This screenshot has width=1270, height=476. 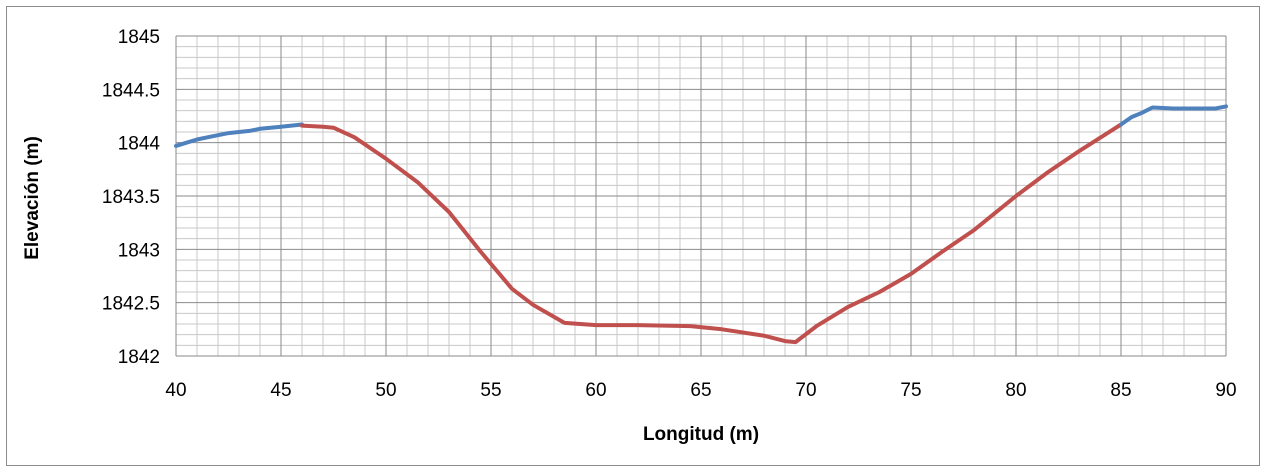 What do you see at coordinates (139, 37) in the screenshot?
I see `y-tick-label: 1845` at bounding box center [139, 37].